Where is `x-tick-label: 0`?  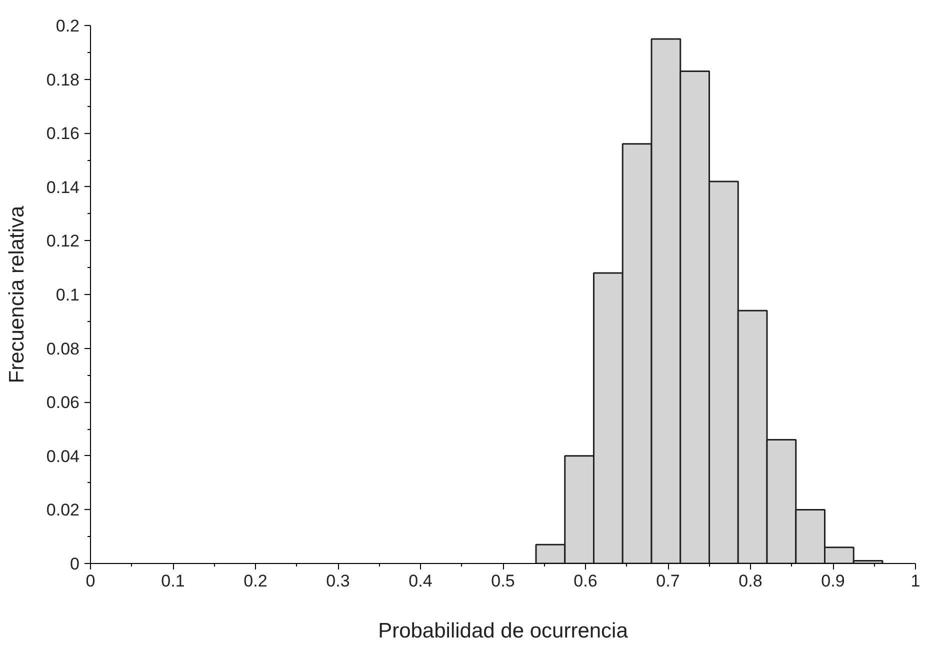 x-tick-label: 0 is located at coordinates (91, 581).